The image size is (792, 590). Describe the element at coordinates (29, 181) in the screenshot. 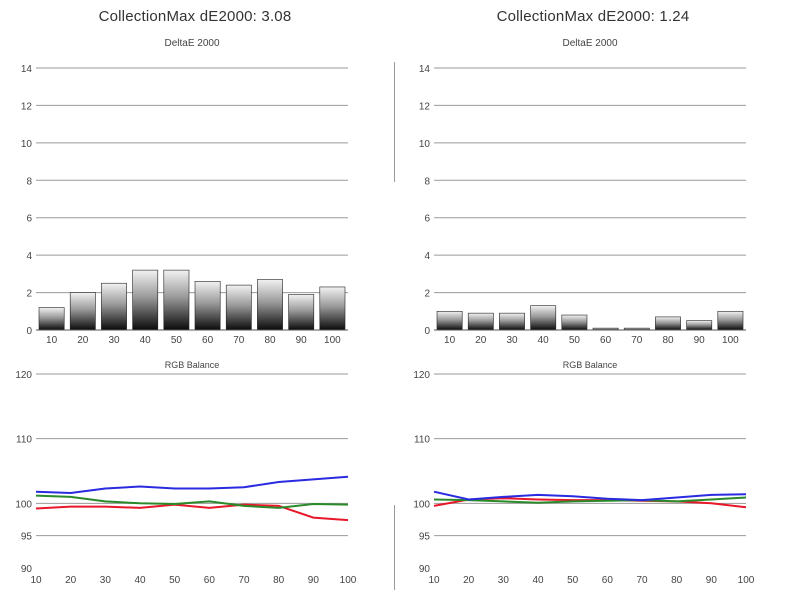

I see `left-deltae-ytick-label: 8` at that location.